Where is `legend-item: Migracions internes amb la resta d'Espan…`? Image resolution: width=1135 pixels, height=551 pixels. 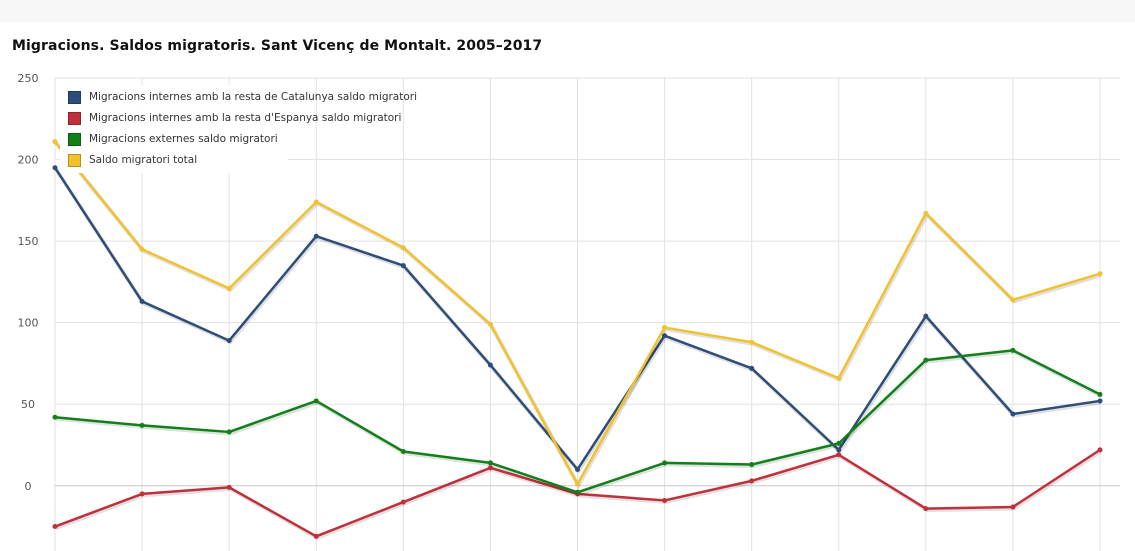 legend-item: Migracions internes amb la resta d'Espan… is located at coordinates (234, 118).